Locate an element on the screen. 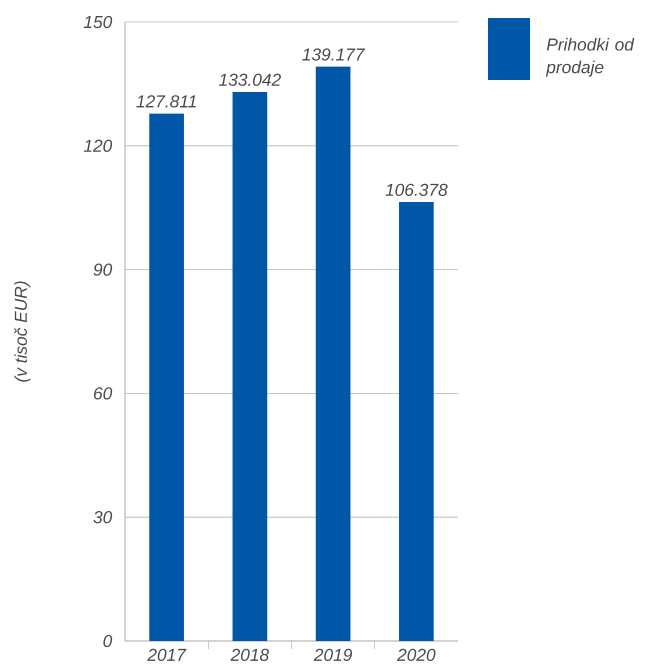 The width and height of the screenshot is (656, 664). data-label: 133.042 is located at coordinates (249, 80).